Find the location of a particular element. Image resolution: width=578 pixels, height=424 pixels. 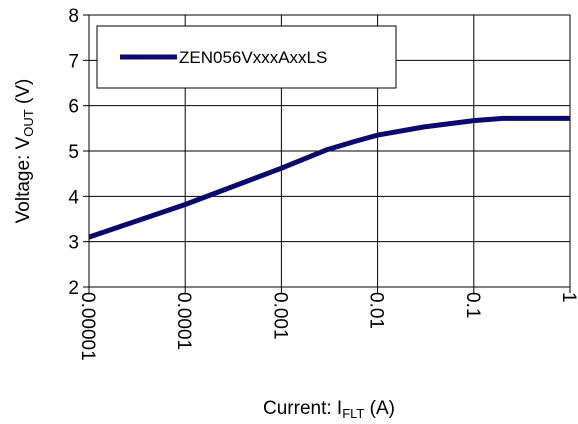

x-tick-label: 0.0001 is located at coordinates (183, 321).